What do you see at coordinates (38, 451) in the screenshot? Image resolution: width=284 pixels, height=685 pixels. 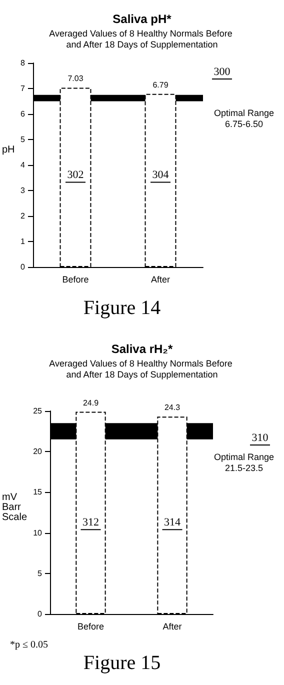 I see `y-tick-label: 20` at bounding box center [38, 451].